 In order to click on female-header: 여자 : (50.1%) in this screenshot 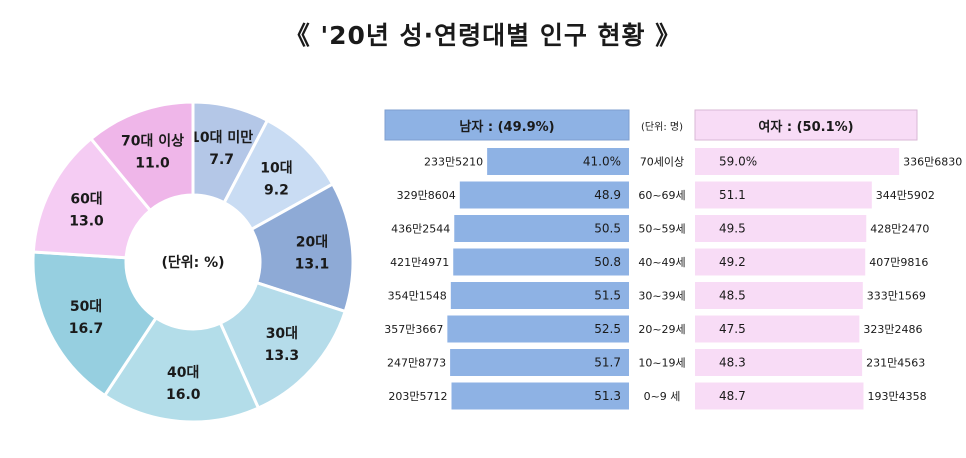, I will do `click(805, 127)`.